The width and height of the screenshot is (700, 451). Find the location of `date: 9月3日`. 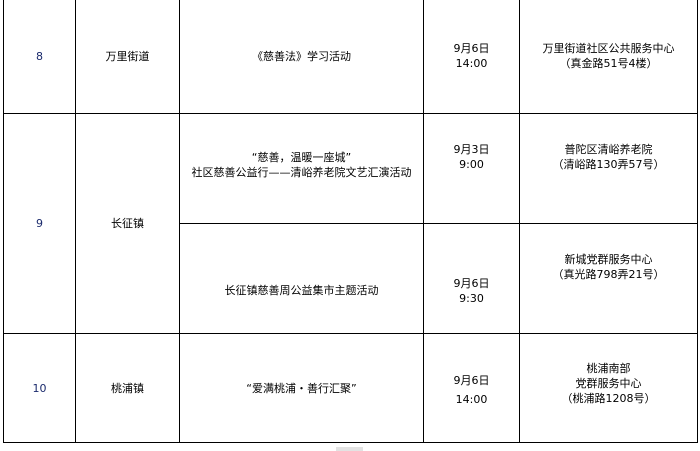

date: 9月3日 is located at coordinates (471, 149).